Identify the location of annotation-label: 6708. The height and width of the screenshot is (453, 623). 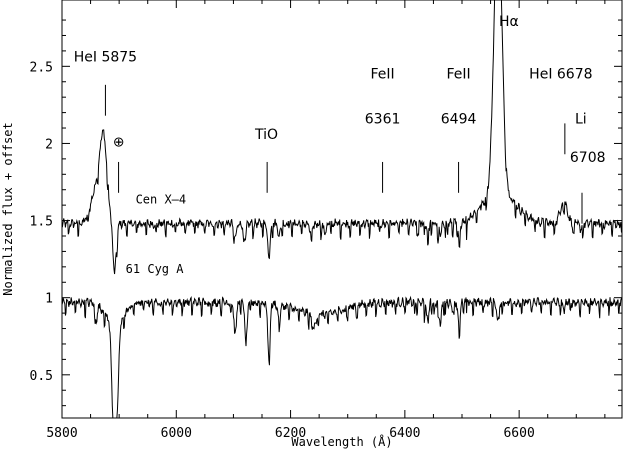
(588, 158).